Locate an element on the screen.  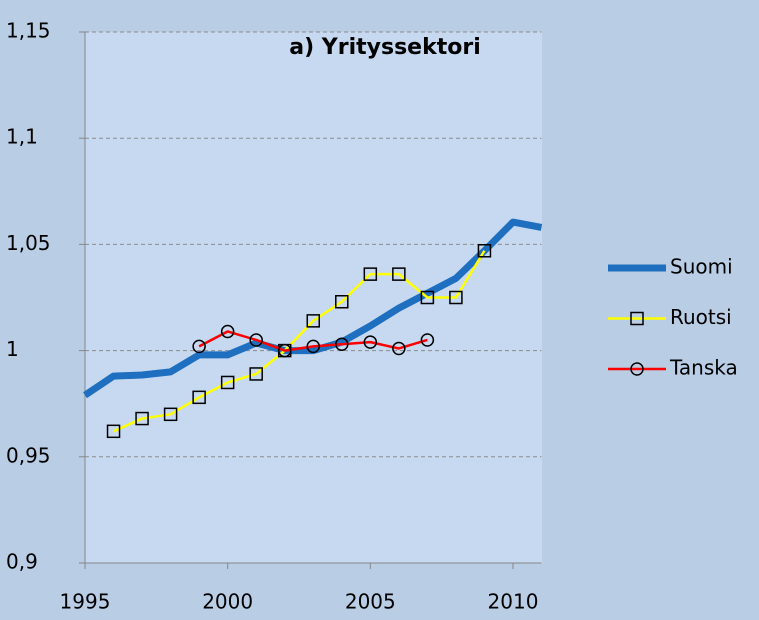
x-tick-label: 1995 is located at coordinates (85, 602).